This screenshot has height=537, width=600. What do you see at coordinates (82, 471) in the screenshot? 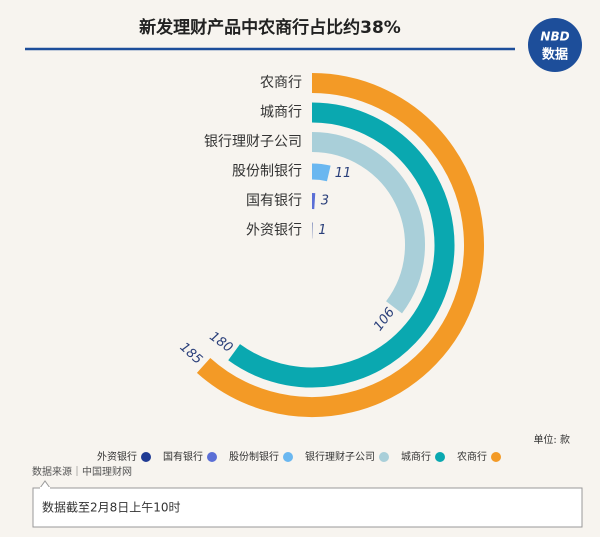
I see `source: 数据来源｜中国理财网` at bounding box center [82, 471].